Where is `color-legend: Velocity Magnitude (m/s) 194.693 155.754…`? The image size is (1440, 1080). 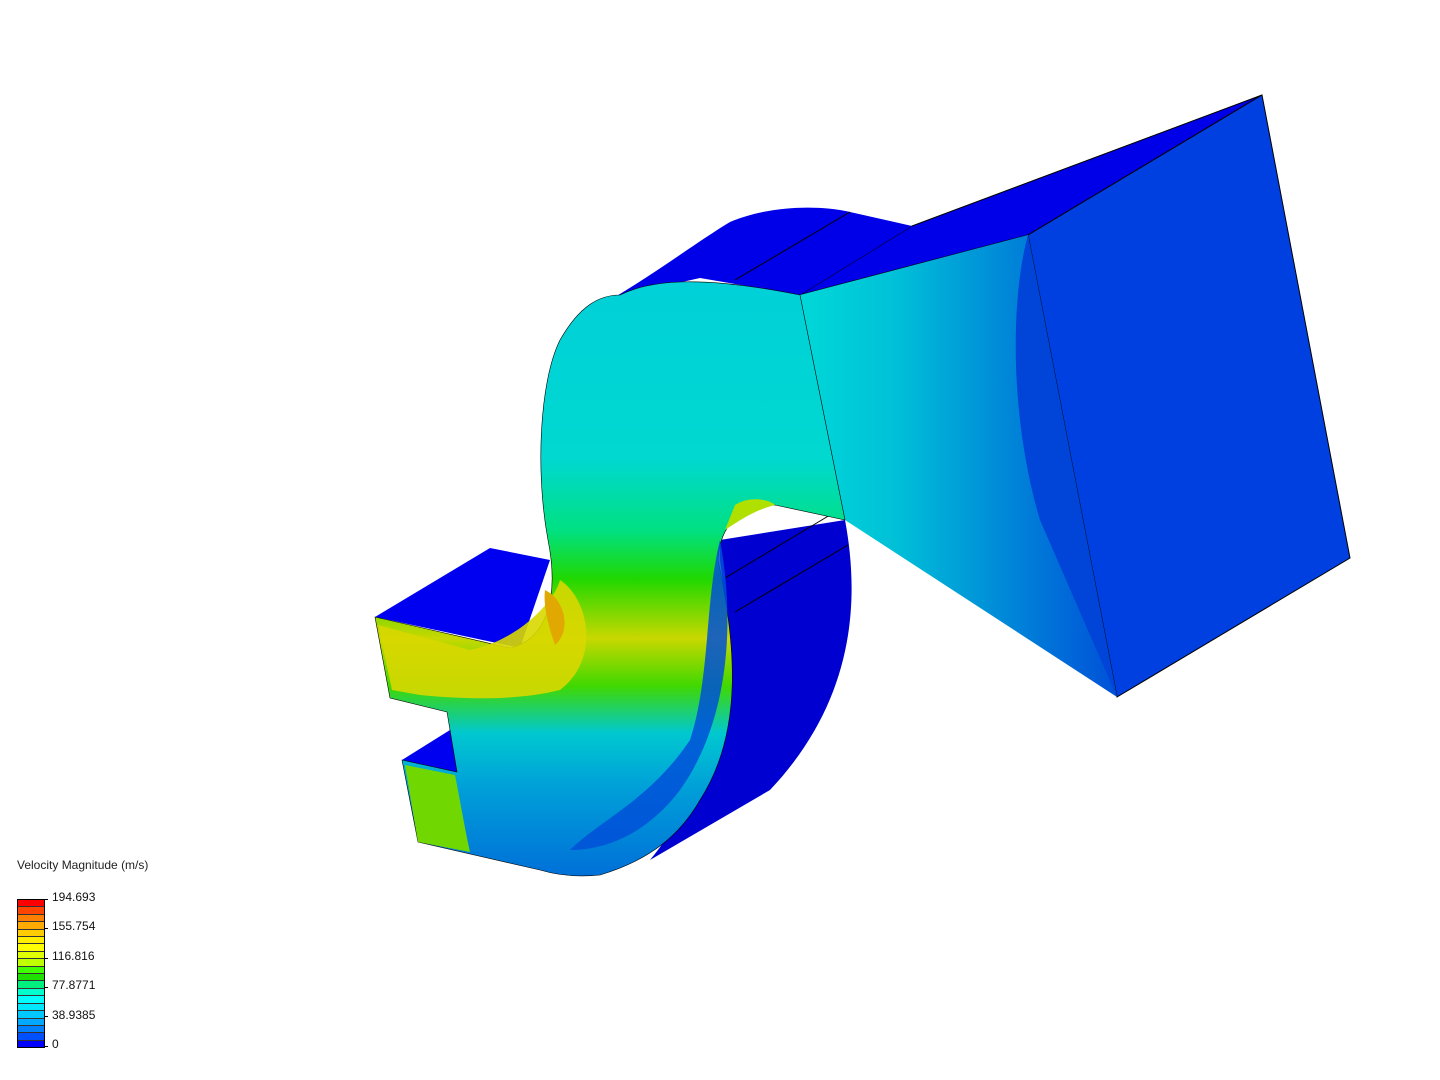 color-legend: Velocity Magnitude (m/s) 194.693 155.754… is located at coordinates (117, 958).